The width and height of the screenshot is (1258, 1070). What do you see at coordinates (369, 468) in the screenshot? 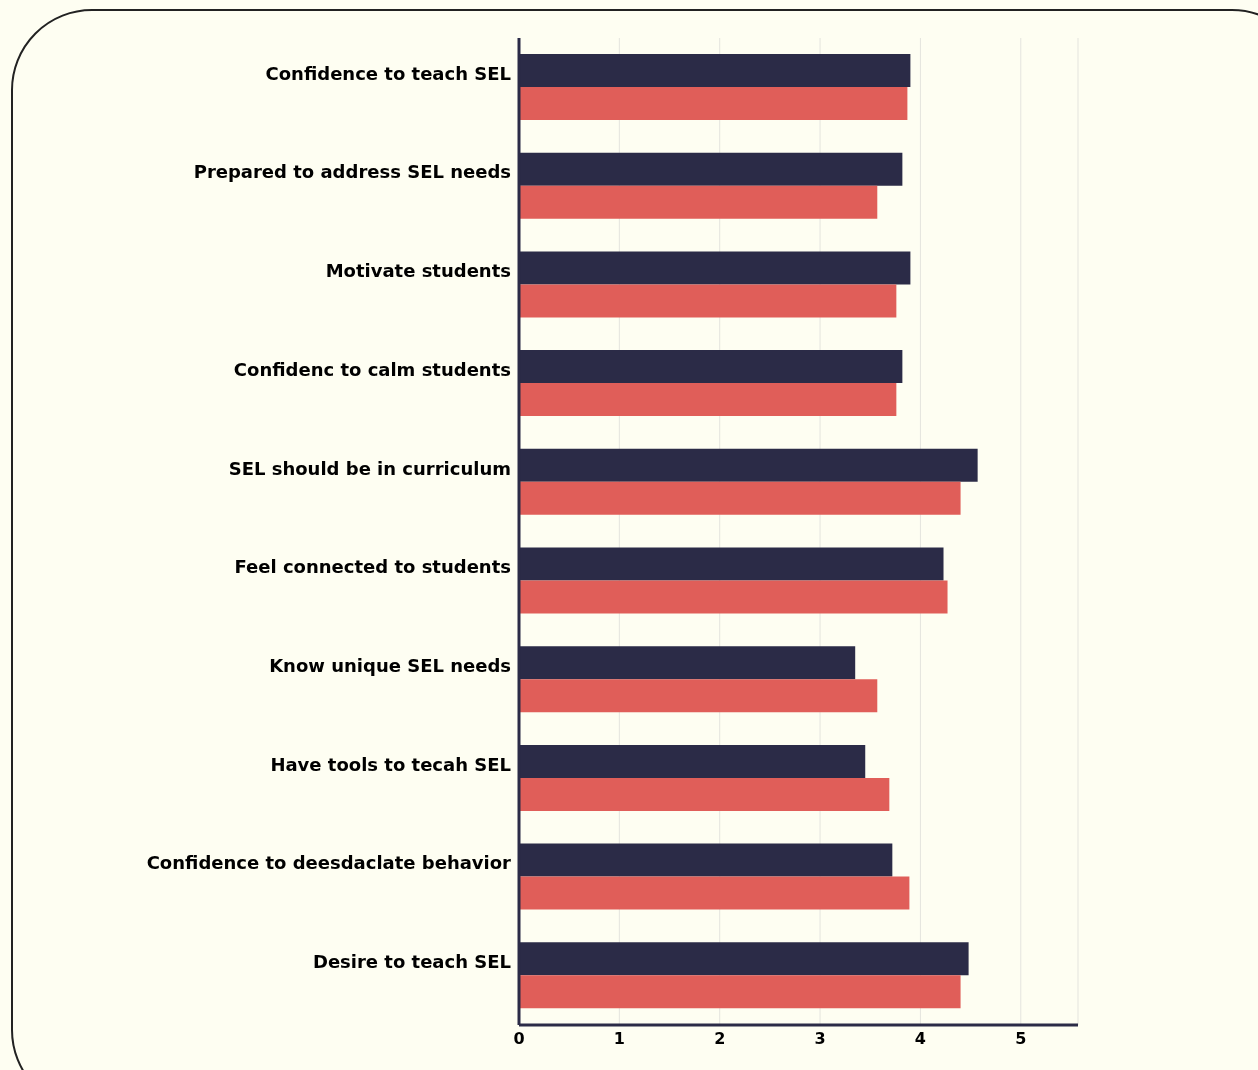
I see `y-tick-label: SEL should be in curriculum` at bounding box center [369, 468].